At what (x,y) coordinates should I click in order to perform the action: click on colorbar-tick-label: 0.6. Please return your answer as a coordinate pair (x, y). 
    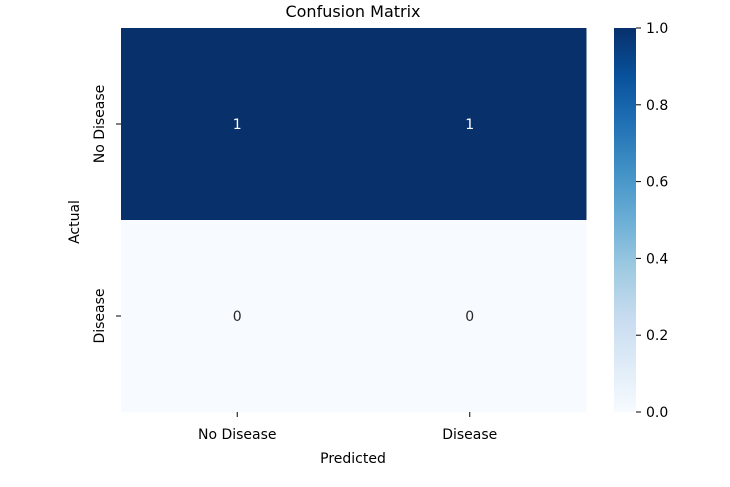
    Looking at the image, I should click on (657, 183).